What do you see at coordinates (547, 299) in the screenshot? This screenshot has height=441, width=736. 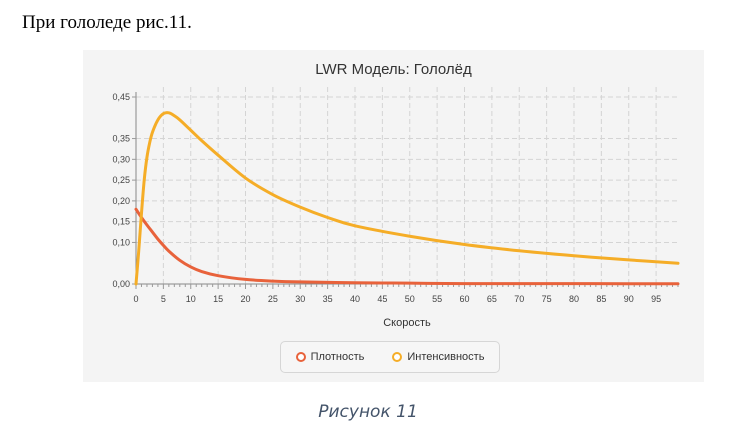 I see `x-tick-label: 75` at bounding box center [547, 299].